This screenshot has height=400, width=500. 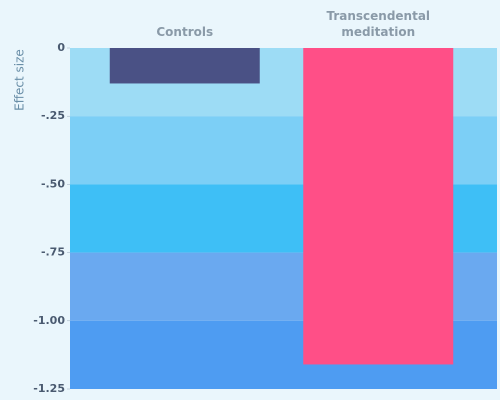 What do you see at coordinates (49, 388) in the screenshot?
I see `y-tick-label: -1.25` at bounding box center [49, 388].